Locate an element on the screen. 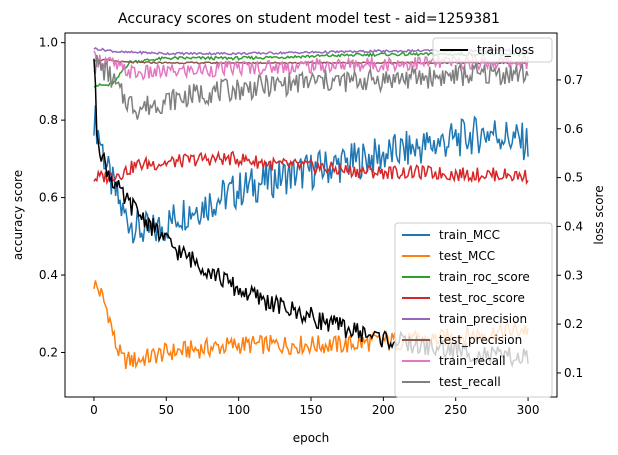  x-tick-label: 250 is located at coordinates (455, 410).